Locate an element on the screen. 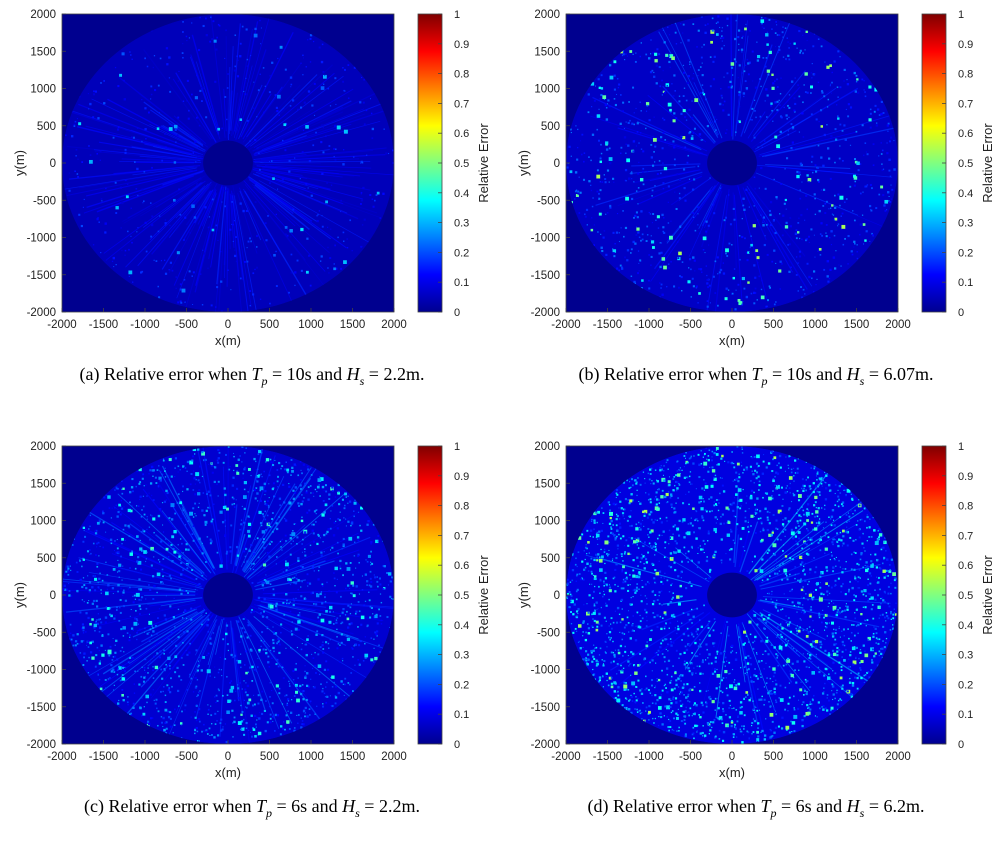 Image resolution: width=1008 pixels, height=852 pixels. colorbar-tick-label: 0.1 is located at coordinates (461, 715).